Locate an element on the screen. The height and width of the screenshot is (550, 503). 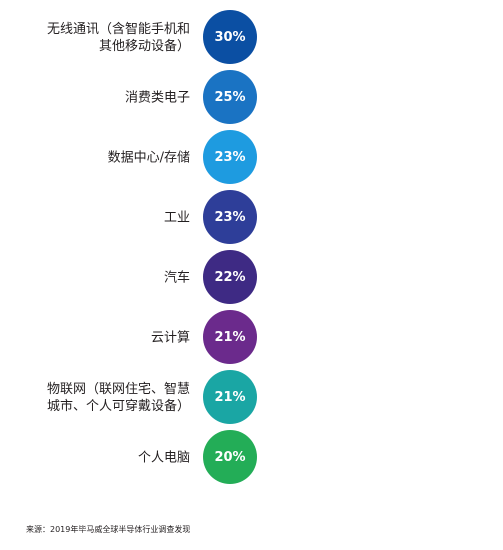
category-label: 数据中心/存储 is located at coordinates (148, 158).